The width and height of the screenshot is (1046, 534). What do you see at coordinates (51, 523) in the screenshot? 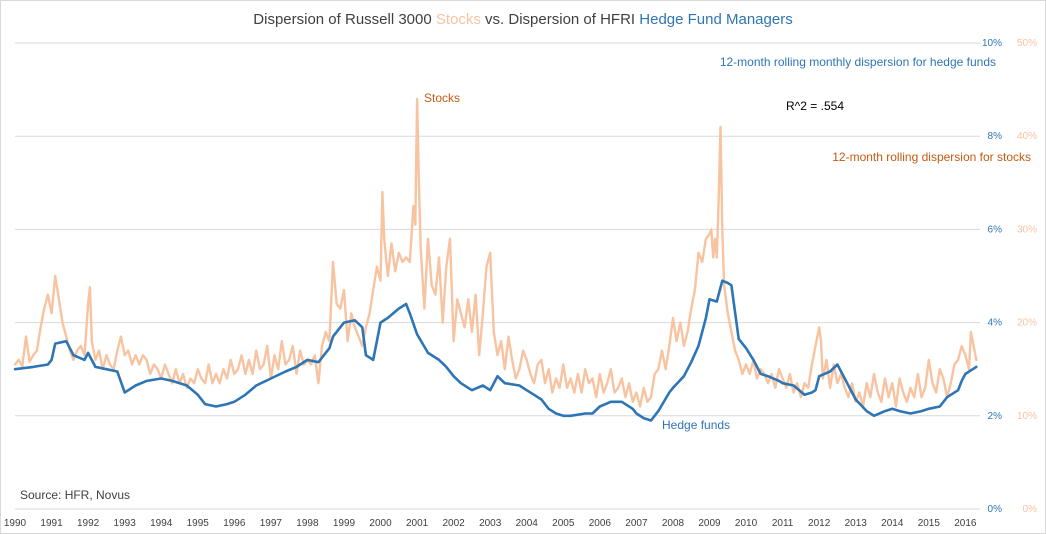
I see `x-tick-label: 1991` at bounding box center [51, 523].